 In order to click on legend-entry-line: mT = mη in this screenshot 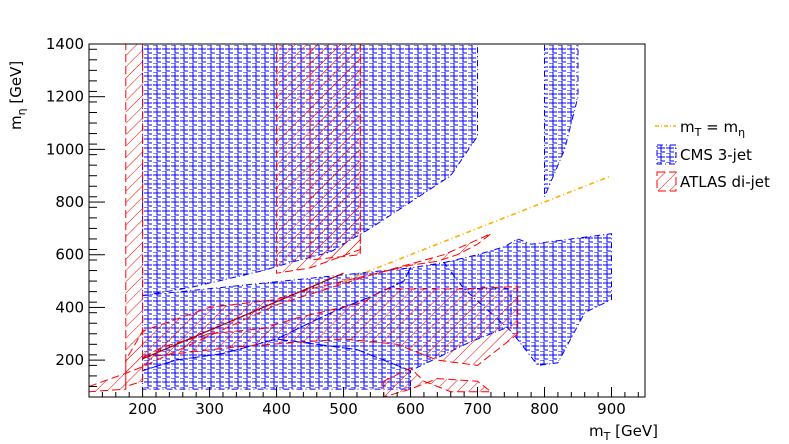, I will do `click(712, 128)`.